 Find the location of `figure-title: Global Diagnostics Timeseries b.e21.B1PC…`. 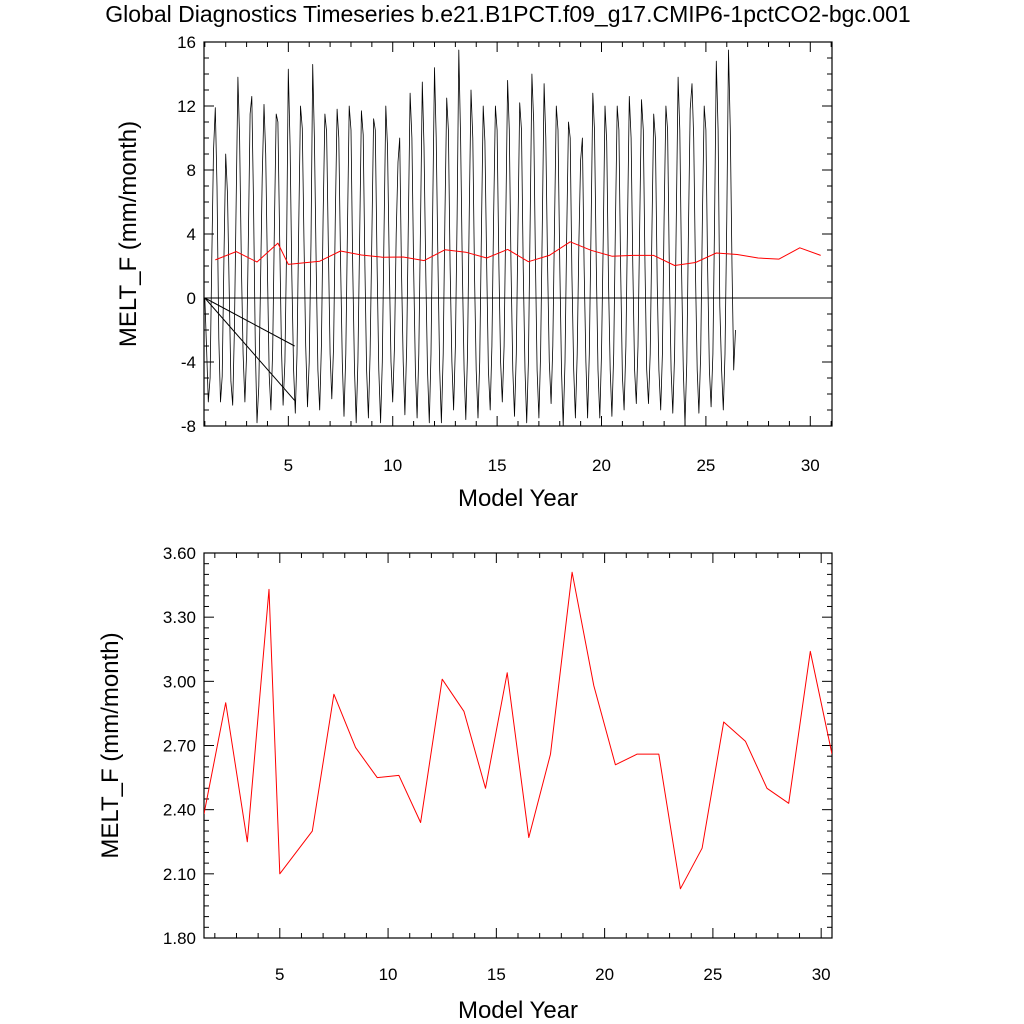

figure-title: Global Diagnostics Timeseries b.e21.B1PC… is located at coordinates (507, 14).